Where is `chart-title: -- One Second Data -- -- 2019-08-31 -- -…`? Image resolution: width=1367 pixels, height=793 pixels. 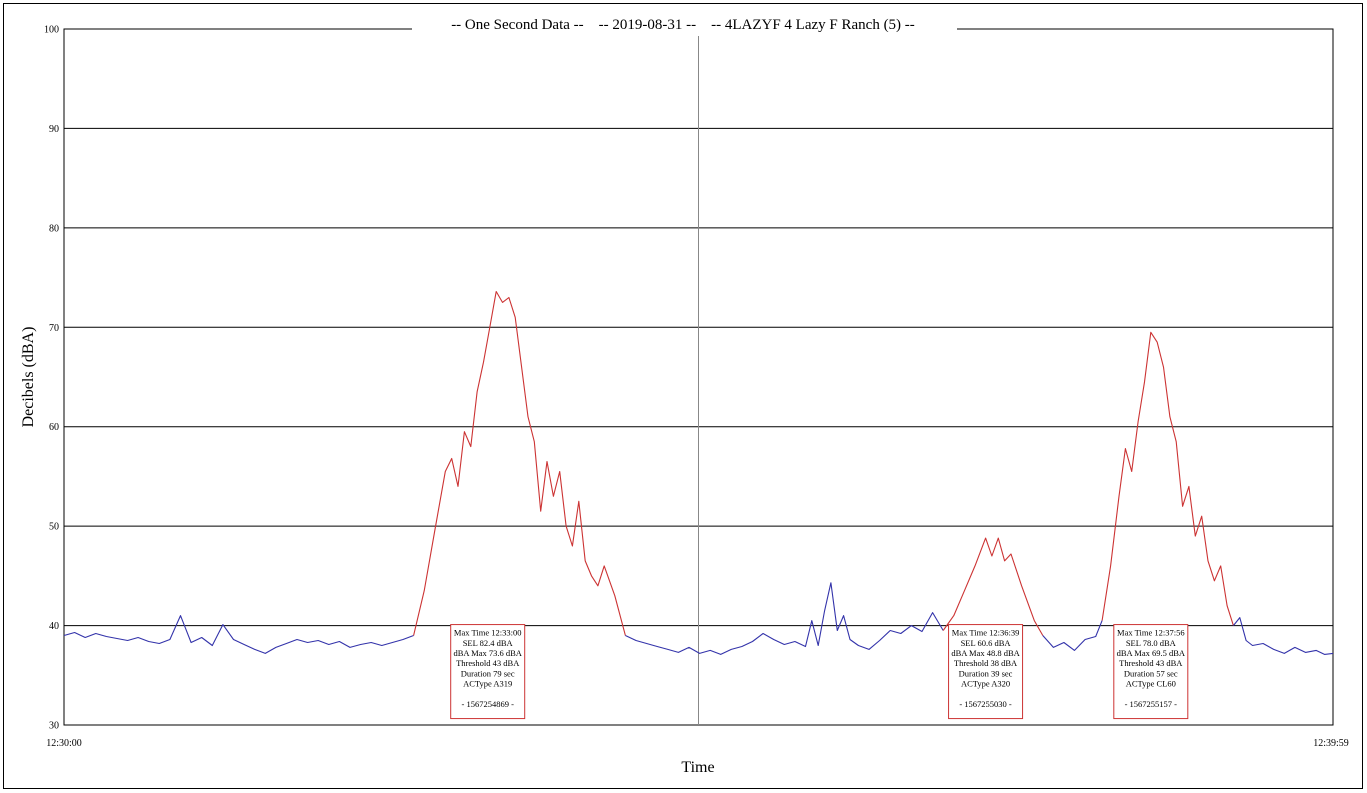
chart-title: -- One Second Data -- -- 2019-08-31 -- -… is located at coordinates (683, 25).